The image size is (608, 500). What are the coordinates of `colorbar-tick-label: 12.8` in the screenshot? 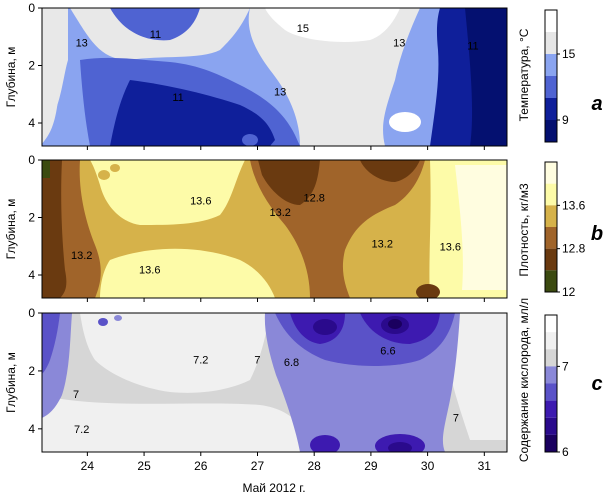 It's located at (574, 249).